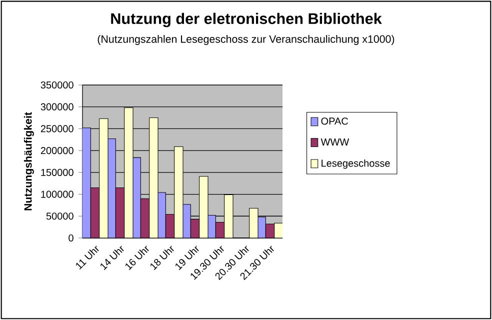 This screenshot has height=320, width=492. What do you see at coordinates (356, 164) in the screenshot?
I see `legend-label: Lesegeschosse` at bounding box center [356, 164].